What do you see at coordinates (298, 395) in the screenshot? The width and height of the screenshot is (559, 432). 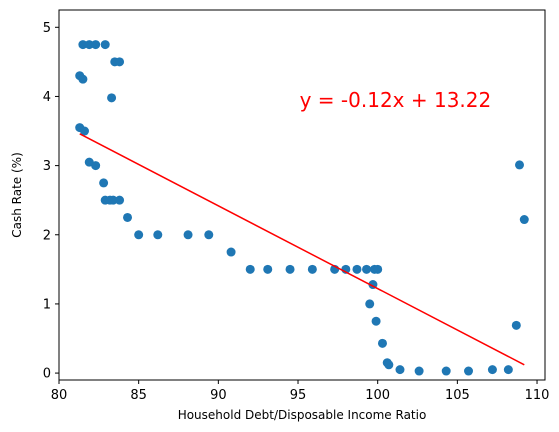 I see `x-tick-label: 95` at bounding box center [298, 395].